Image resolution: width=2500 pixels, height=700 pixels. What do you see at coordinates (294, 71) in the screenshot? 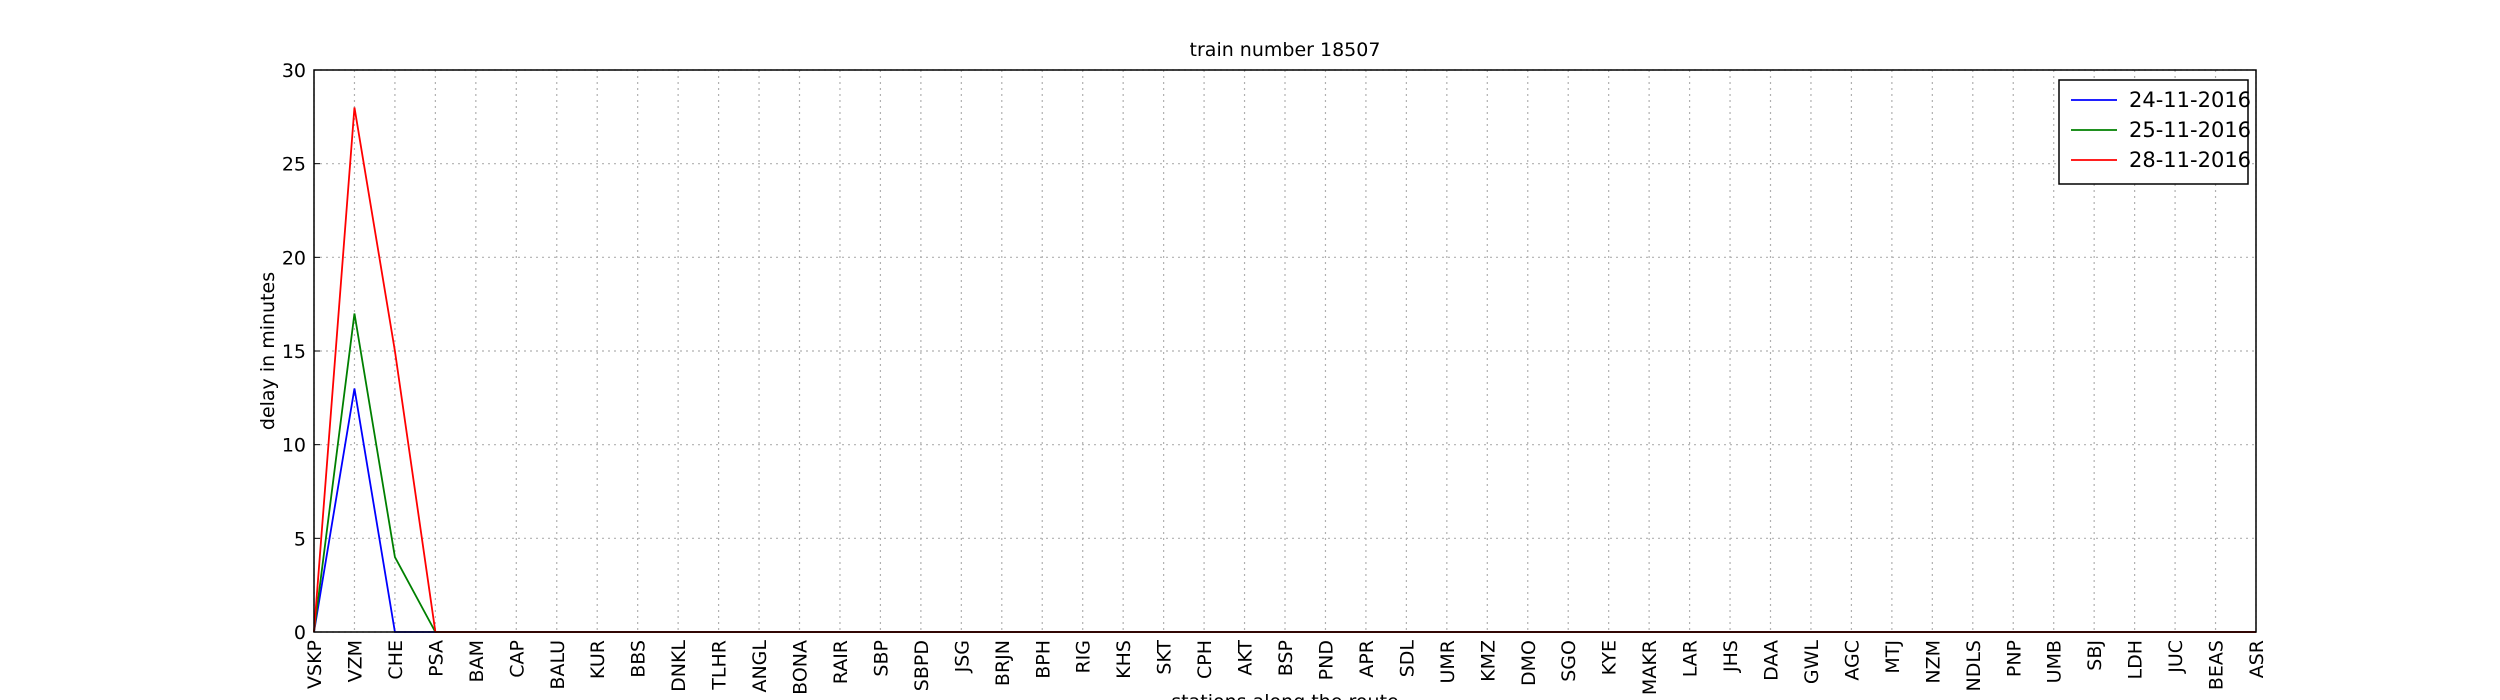
I see `y-tick-label: 30` at bounding box center [294, 71].